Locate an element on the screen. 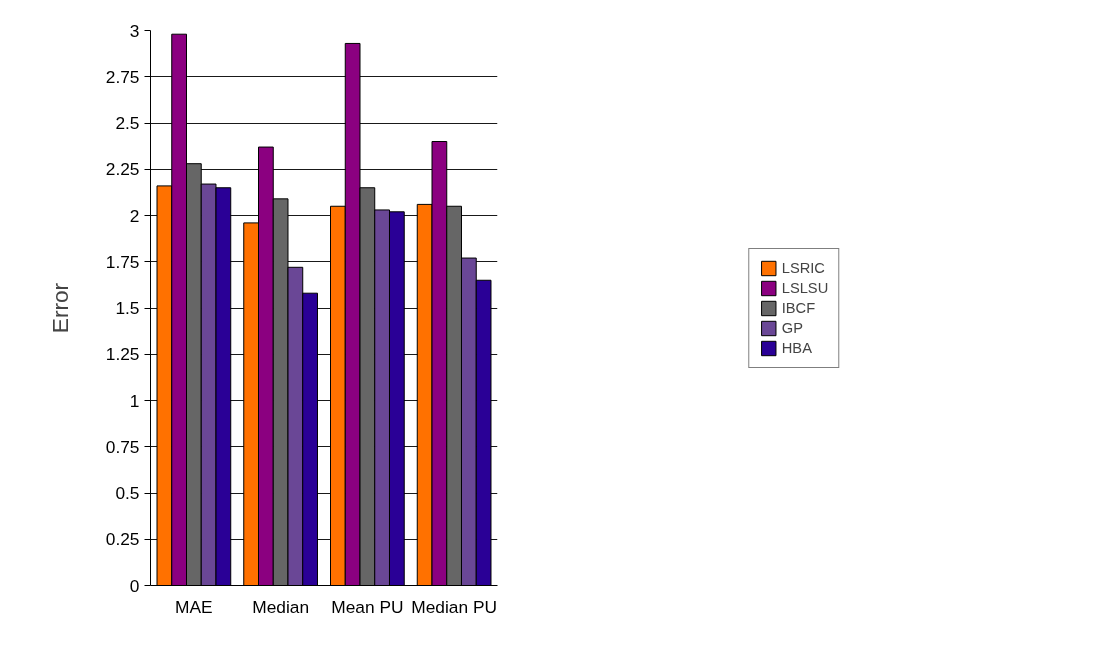  y-tick-label: 0 is located at coordinates (134, 585).